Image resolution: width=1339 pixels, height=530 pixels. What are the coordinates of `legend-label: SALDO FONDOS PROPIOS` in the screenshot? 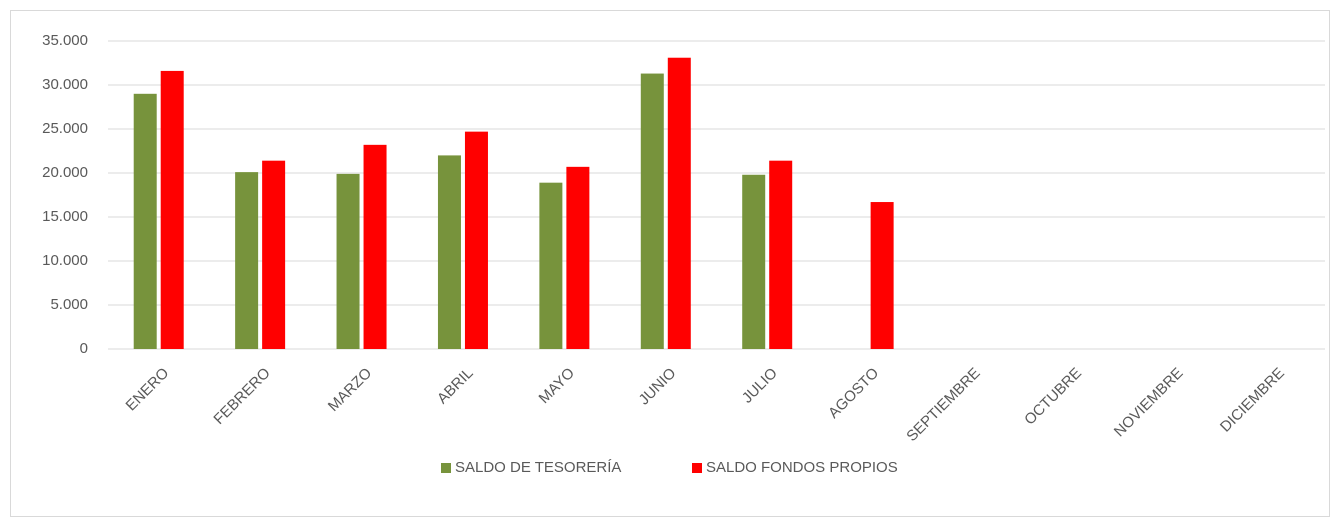 It's located at (802, 467).